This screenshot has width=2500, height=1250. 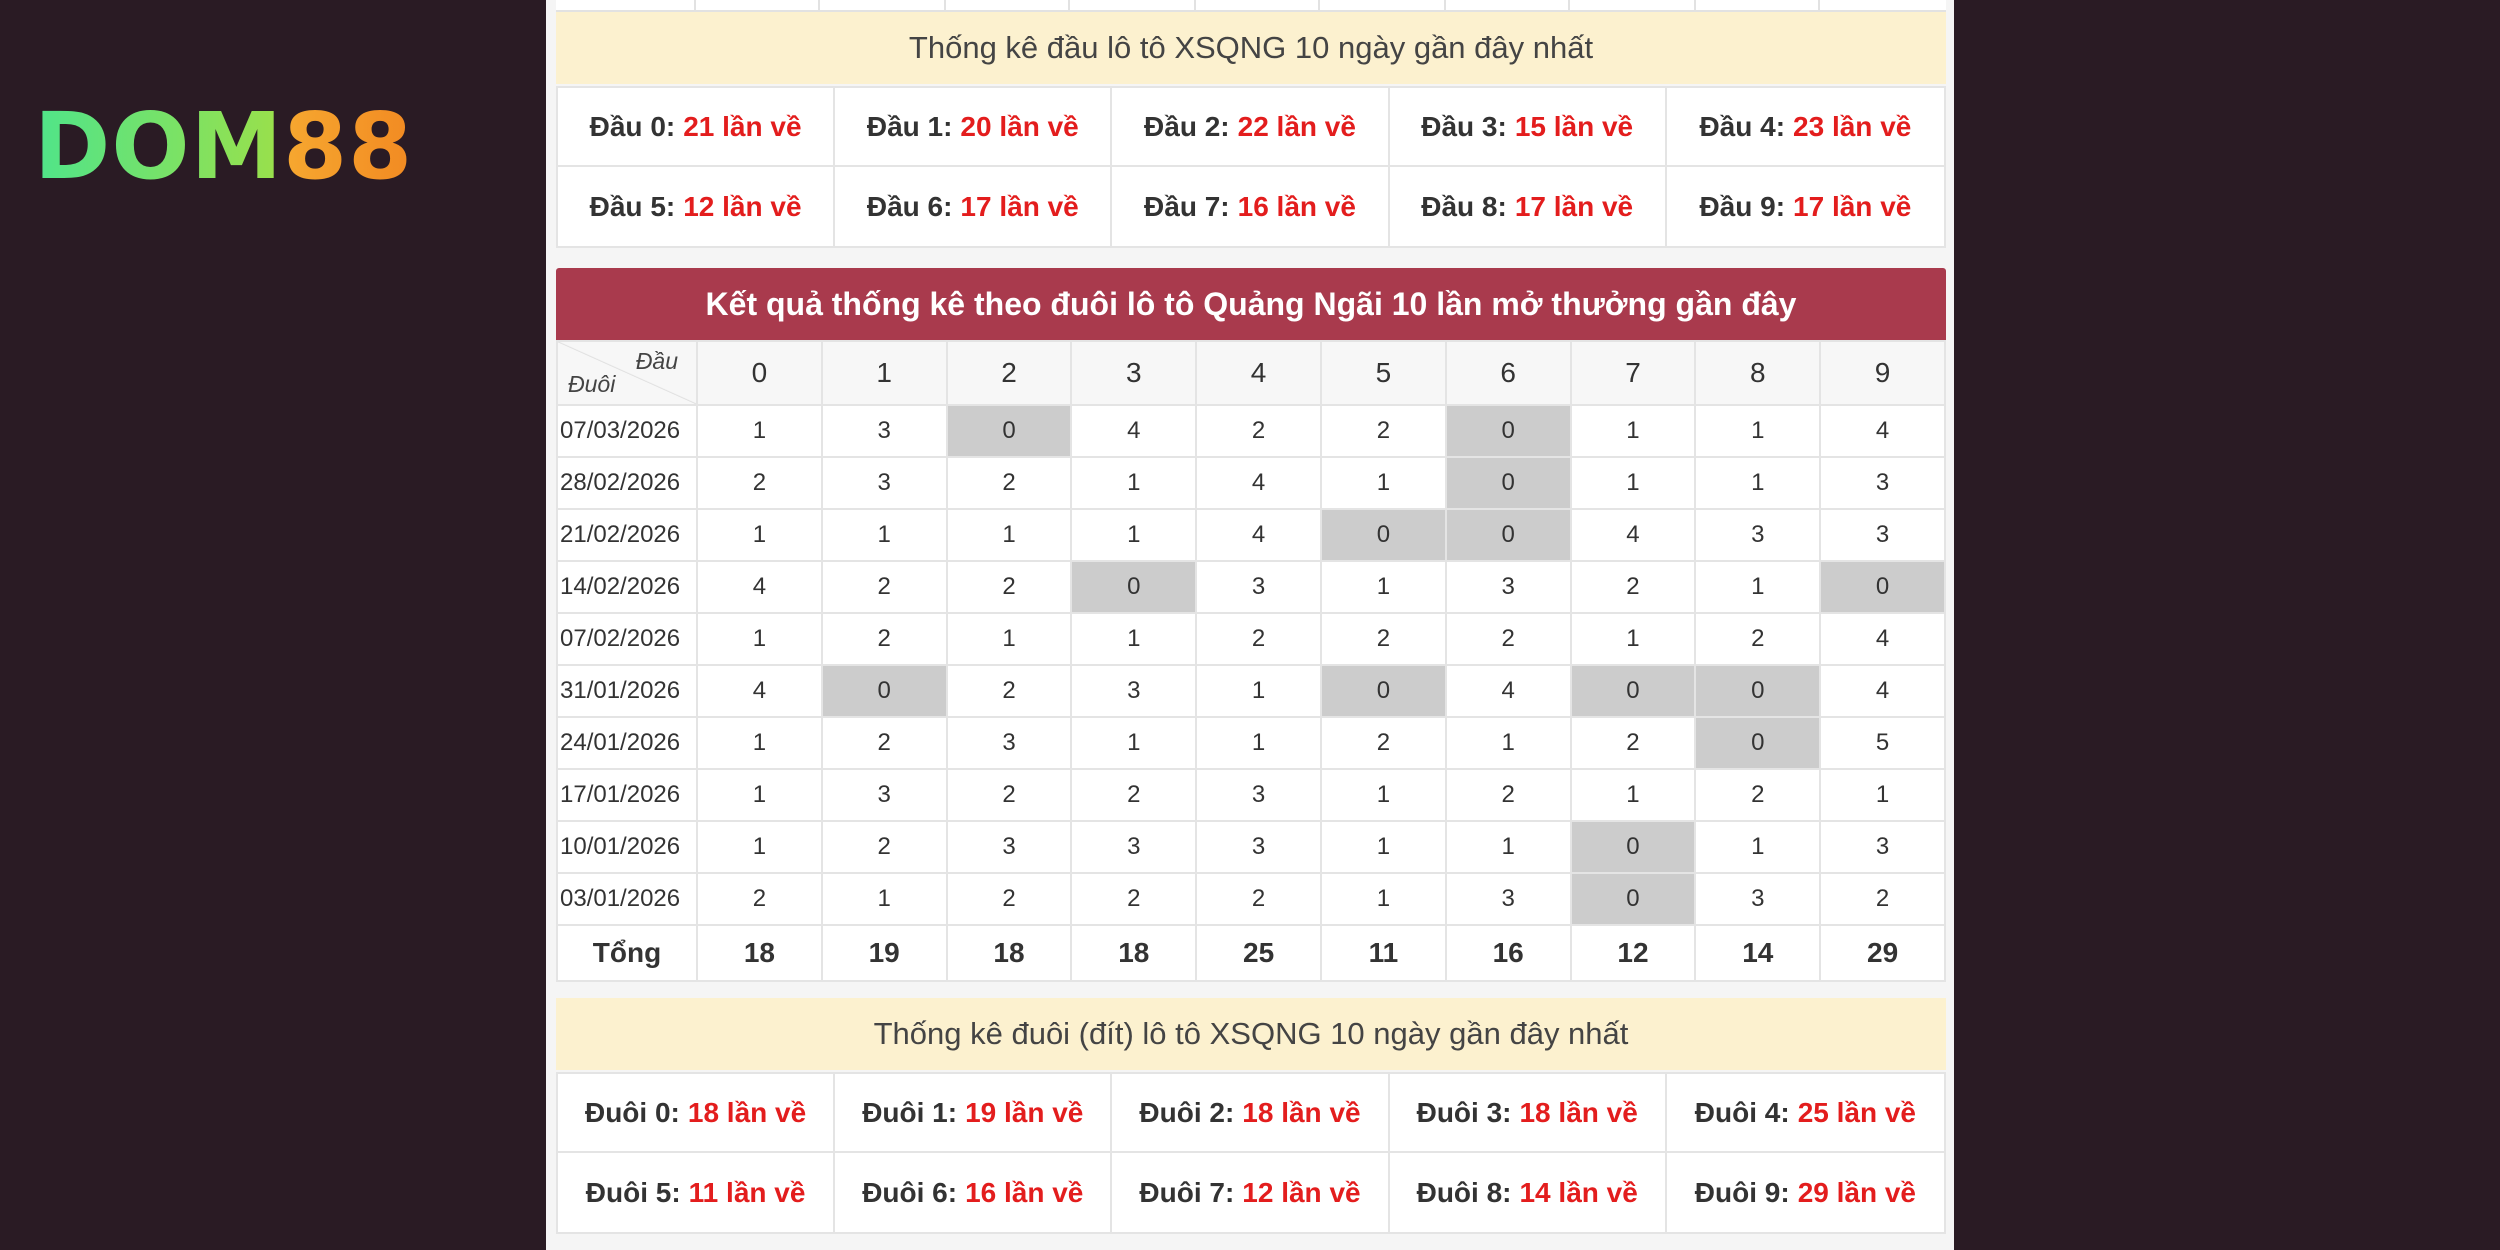 I want to click on table-row: 14/02/2026 4 2 2 0 3 1 3 2 1 0, so click(x=1251, y=587).